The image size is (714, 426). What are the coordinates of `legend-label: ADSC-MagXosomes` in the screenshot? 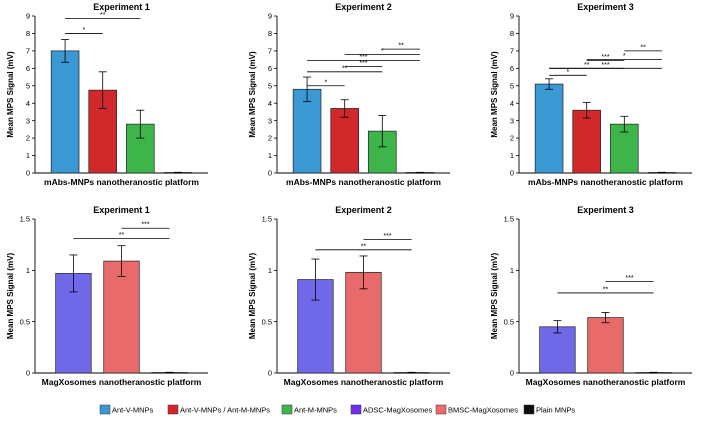 It's located at (397, 410).